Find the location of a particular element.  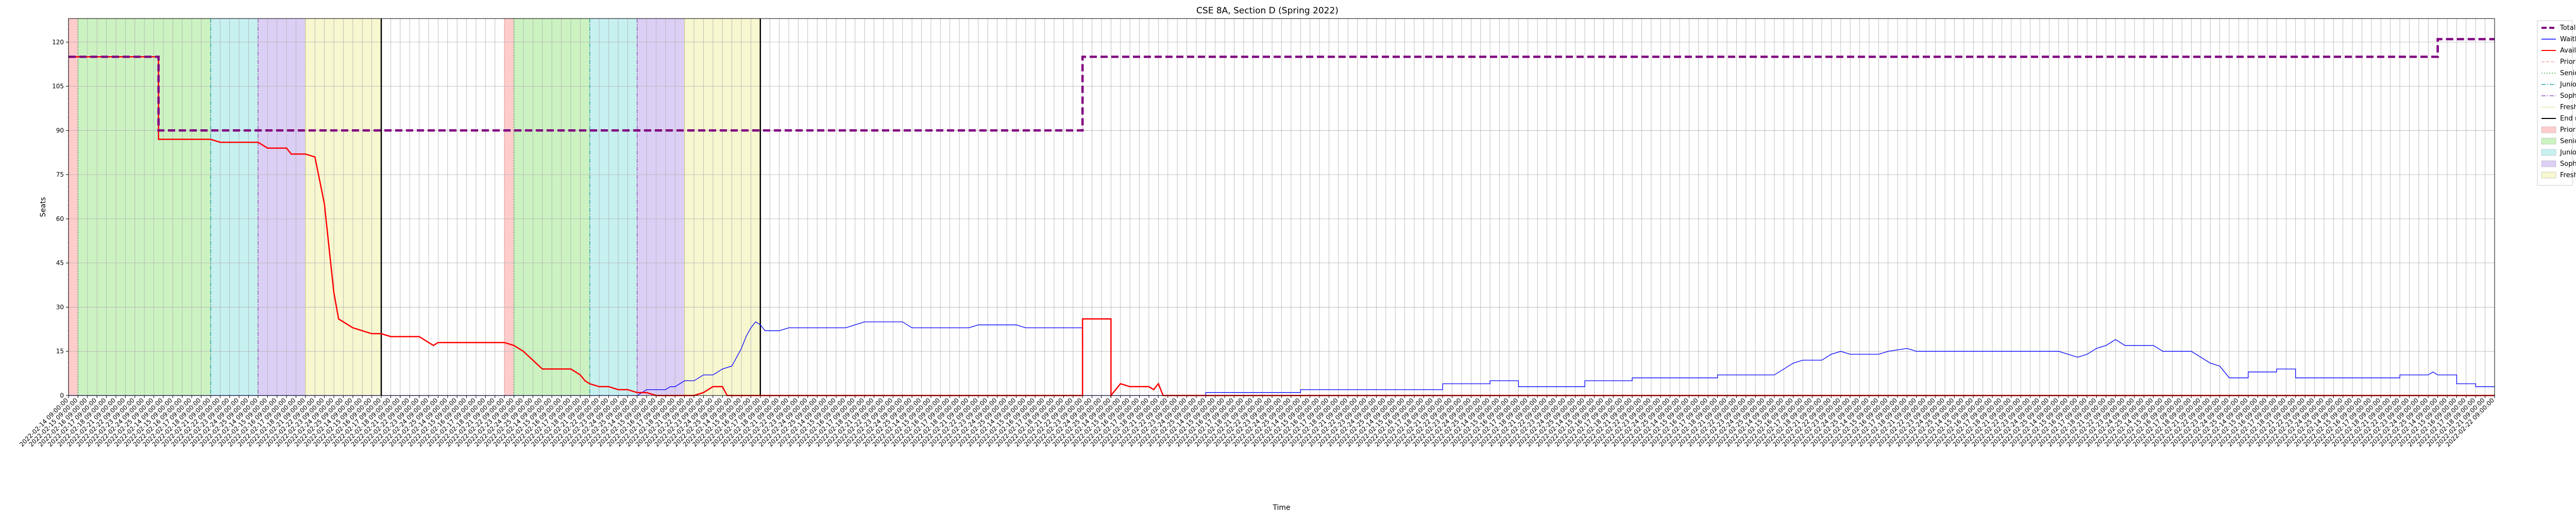

y-tick-label: 105 is located at coordinates (58, 87).